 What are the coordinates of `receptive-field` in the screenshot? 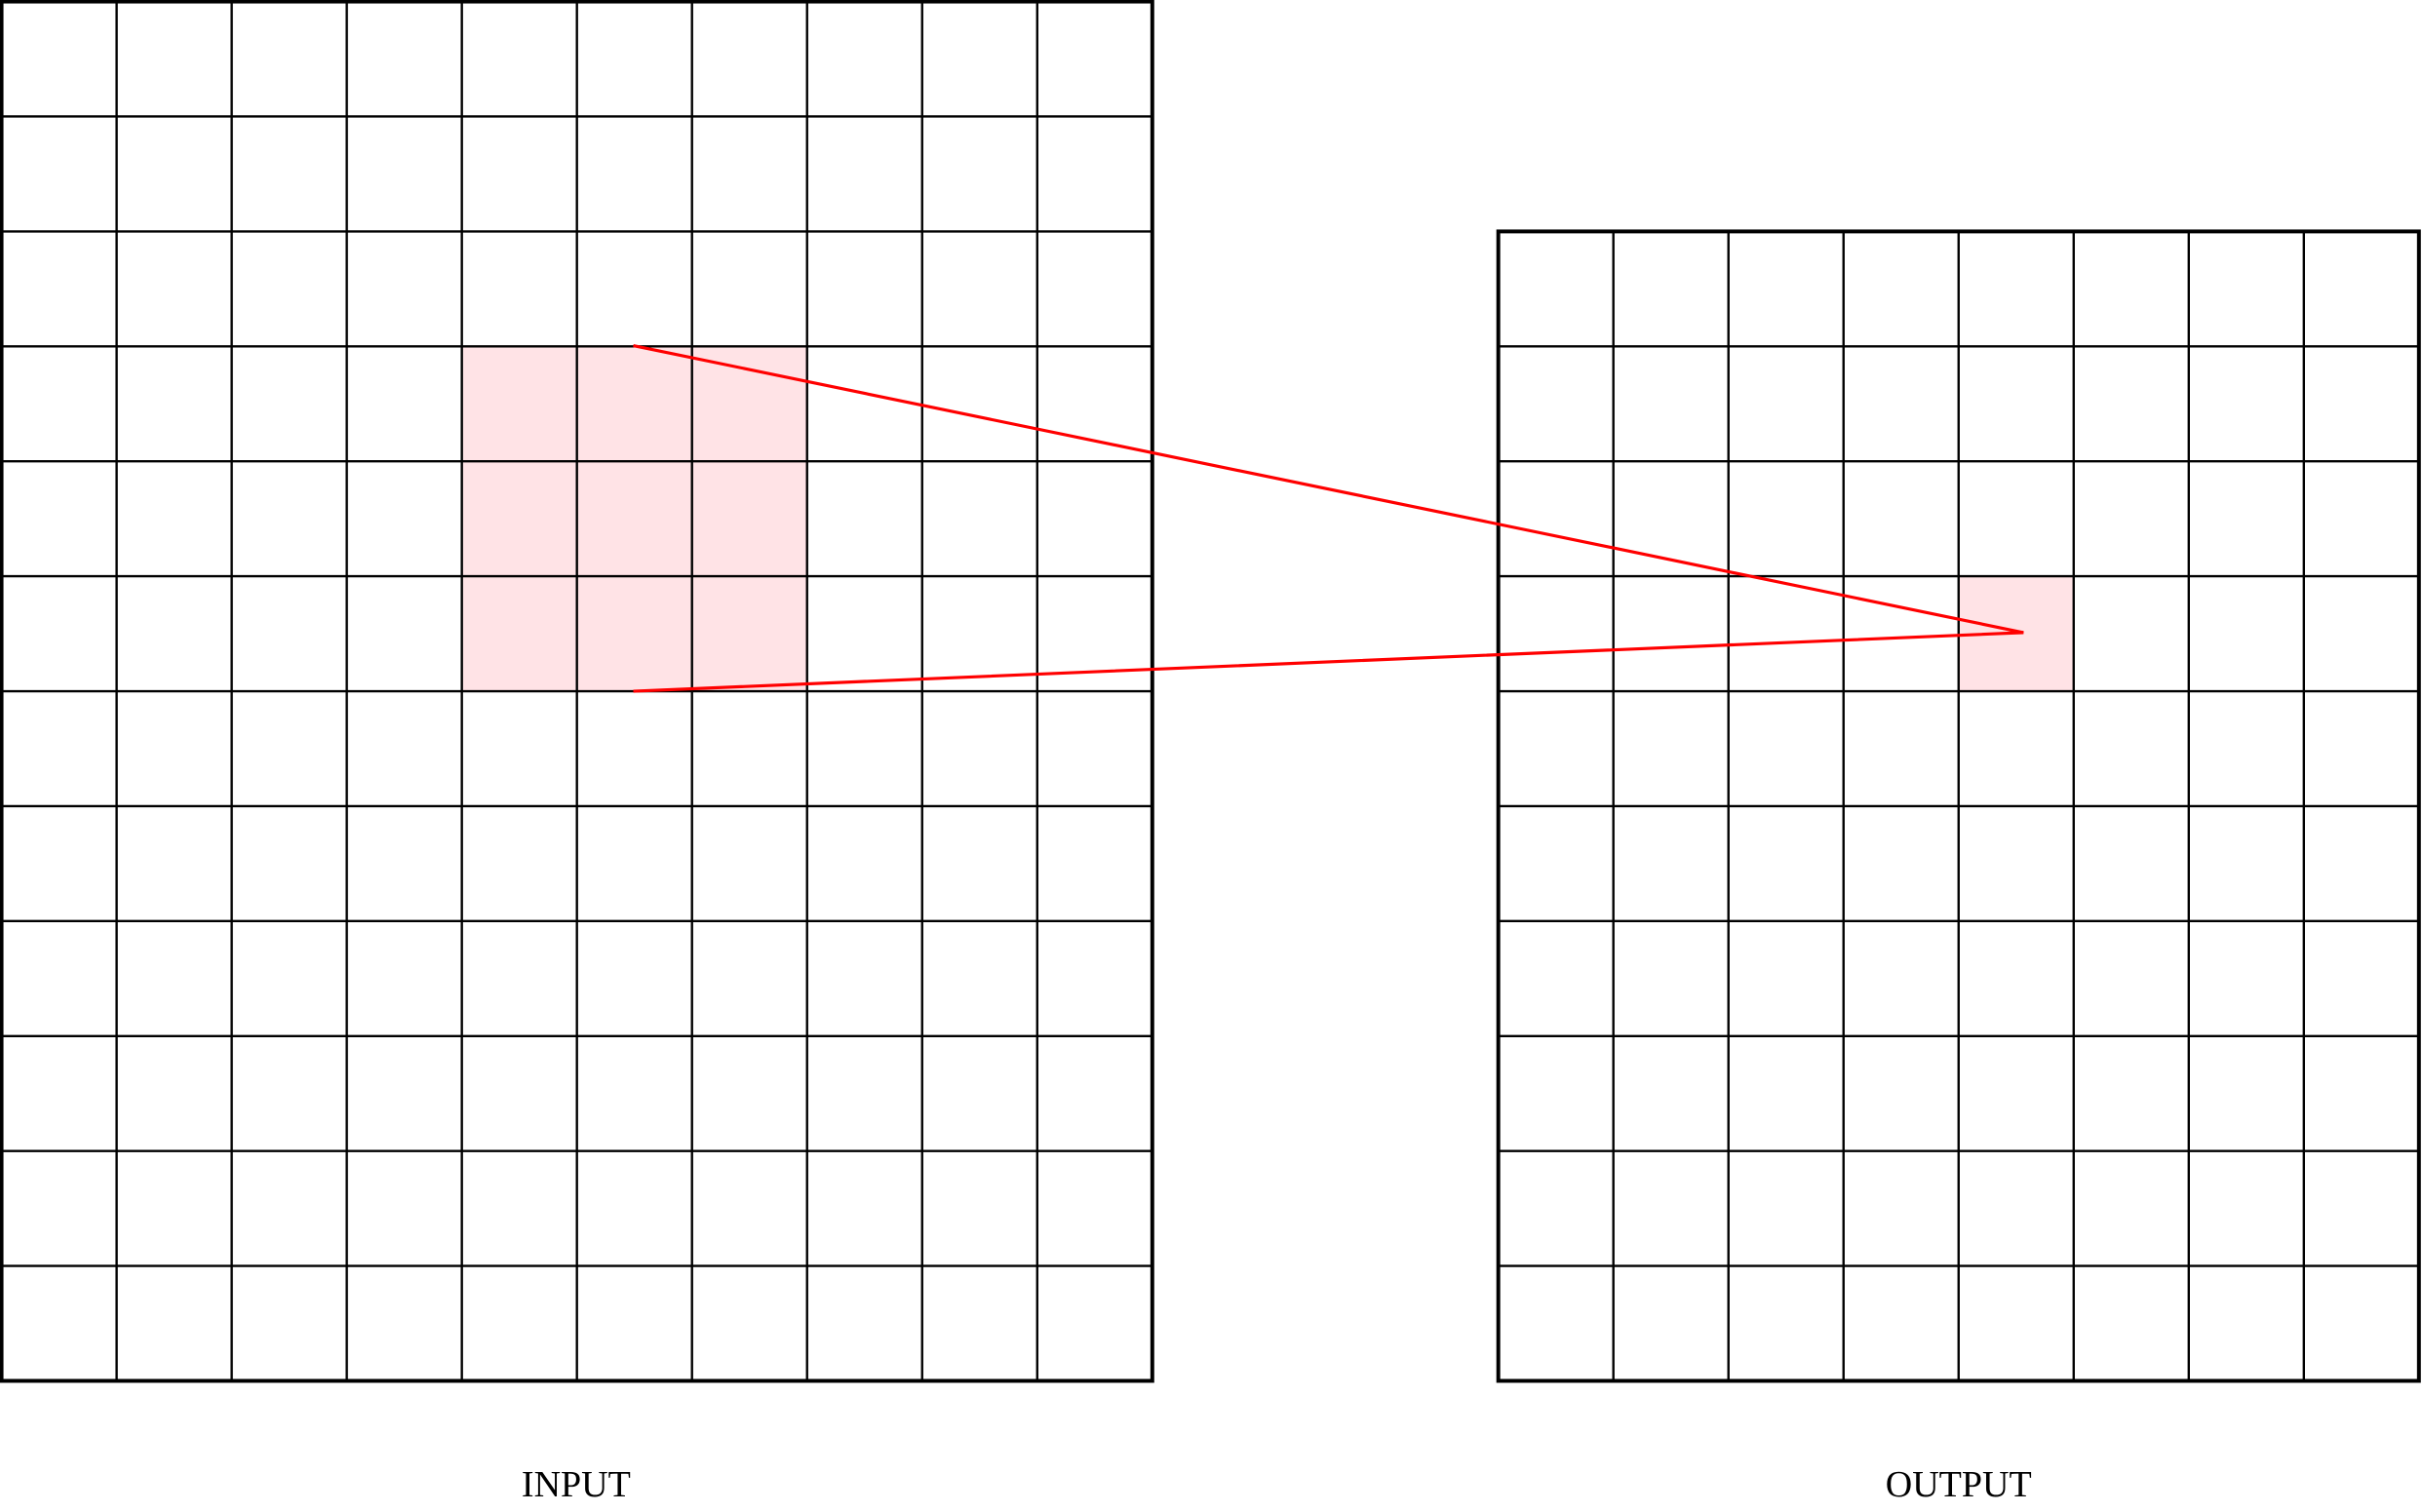 It's located at (633, 518).